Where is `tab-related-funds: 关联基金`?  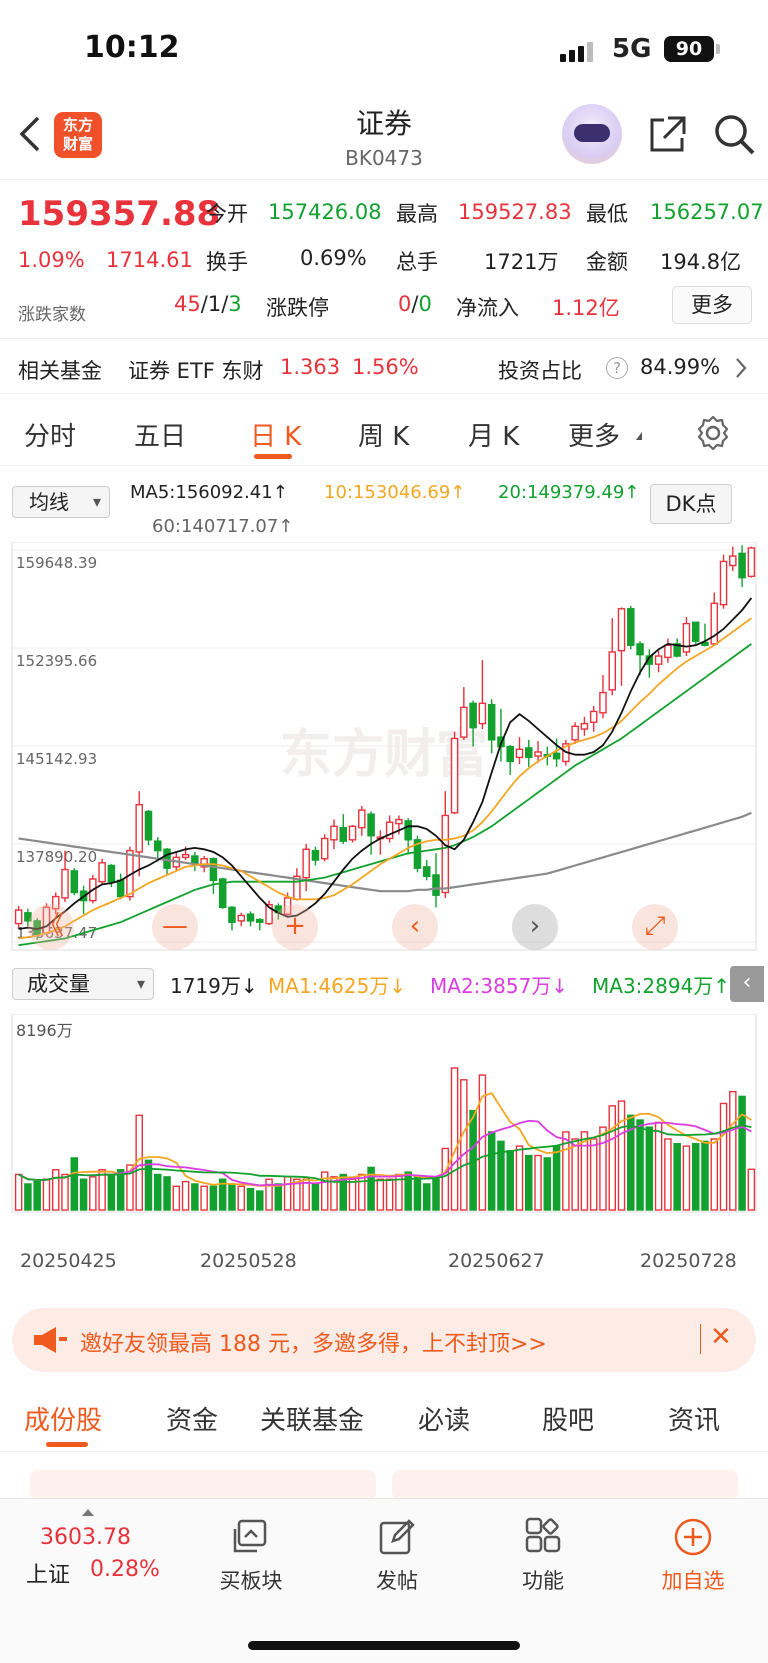 tab-related-funds: 关联基金 is located at coordinates (312, 1421).